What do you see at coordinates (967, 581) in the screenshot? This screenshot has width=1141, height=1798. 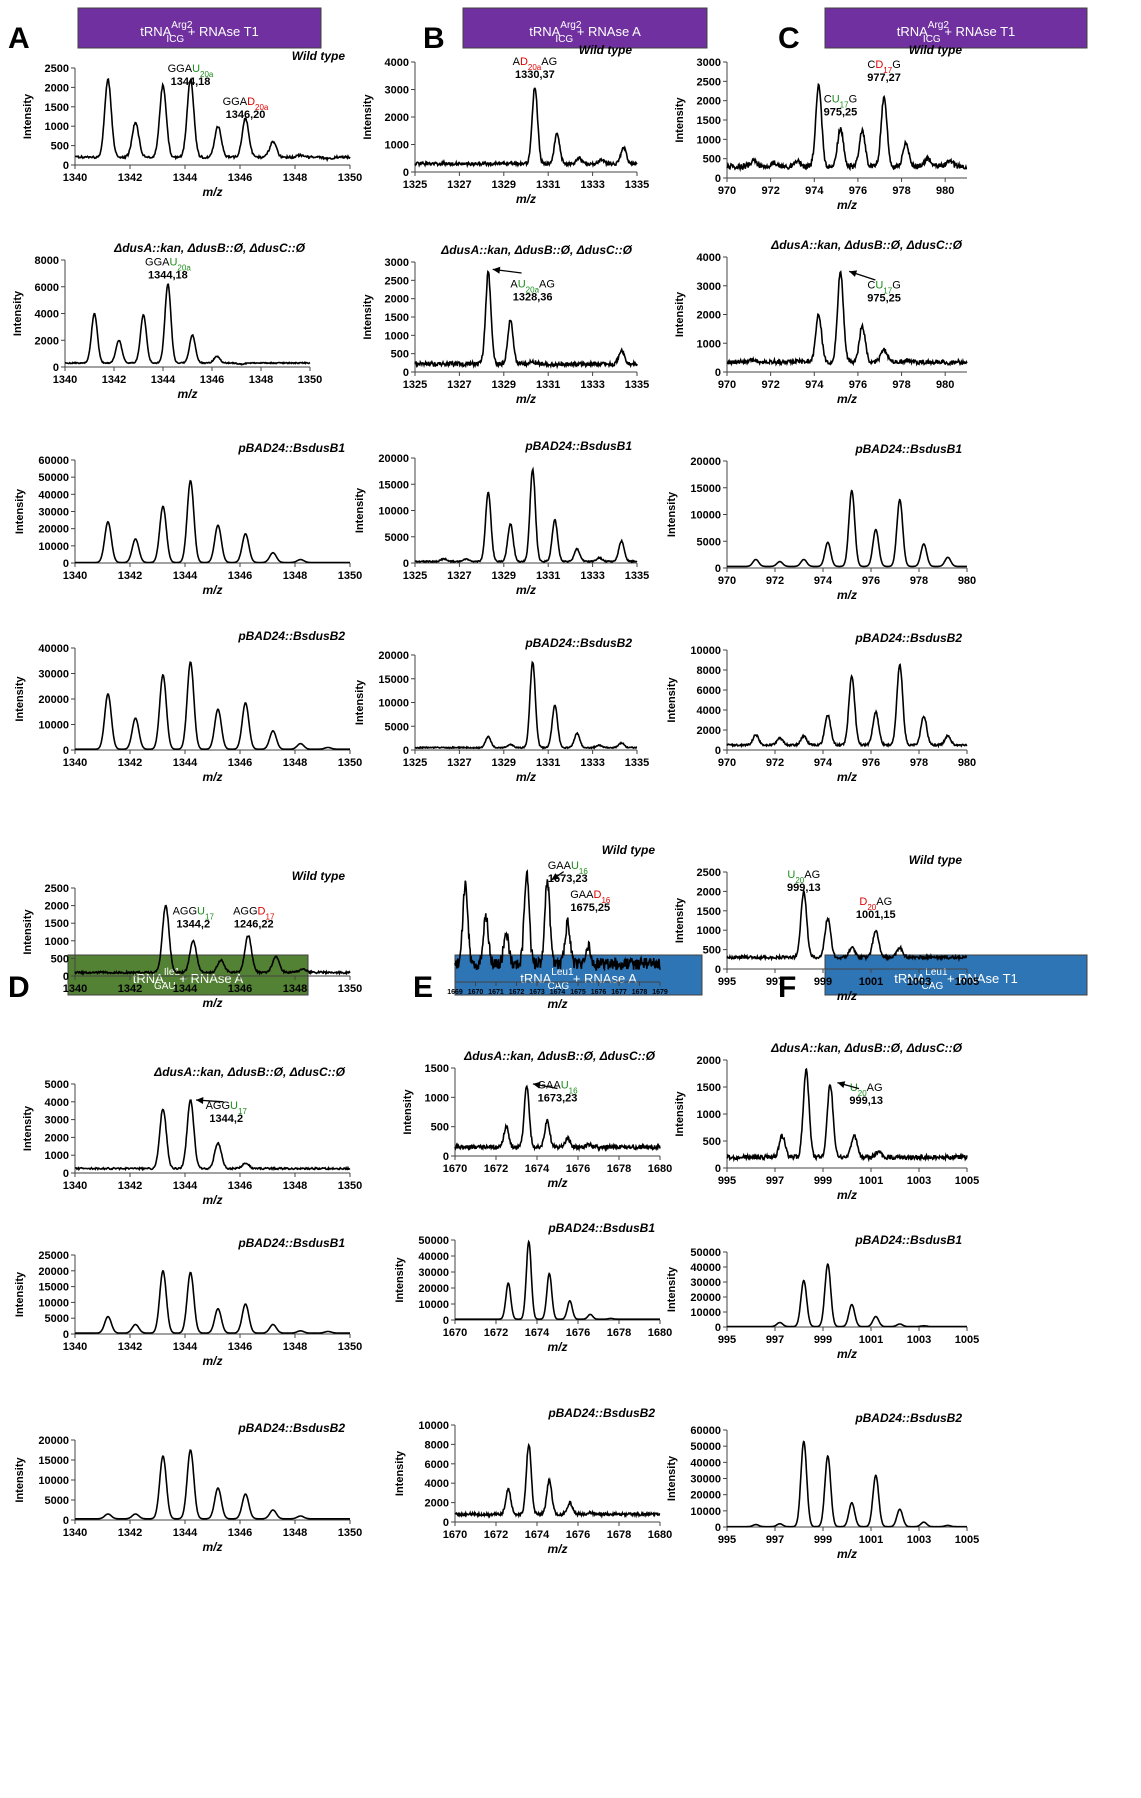 I see `x-tick-label: 980` at bounding box center [967, 581].